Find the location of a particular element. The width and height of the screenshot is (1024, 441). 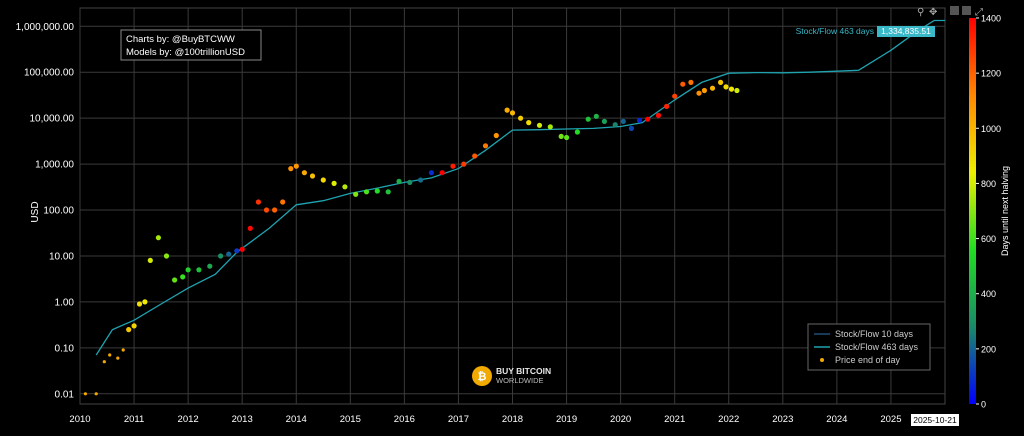

y-tick-label: 100.00 is located at coordinates (58, 211).